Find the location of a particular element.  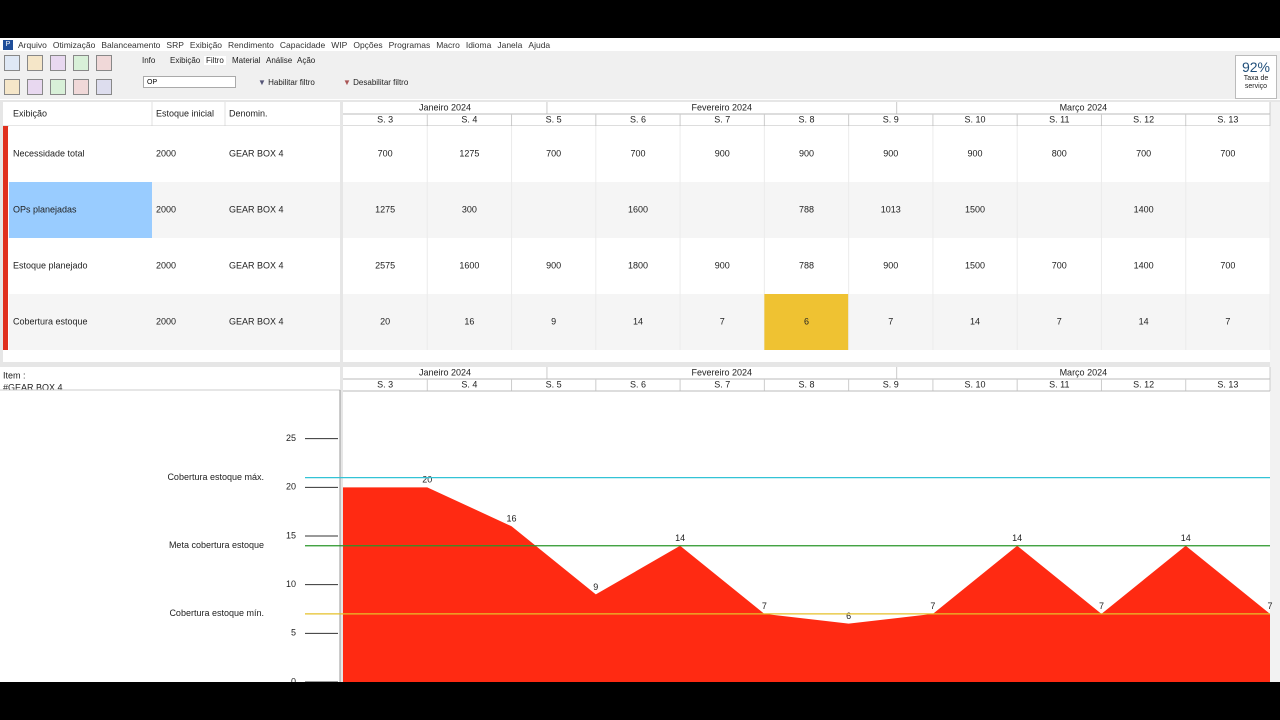

column-header: Exibição is located at coordinates (30, 113).